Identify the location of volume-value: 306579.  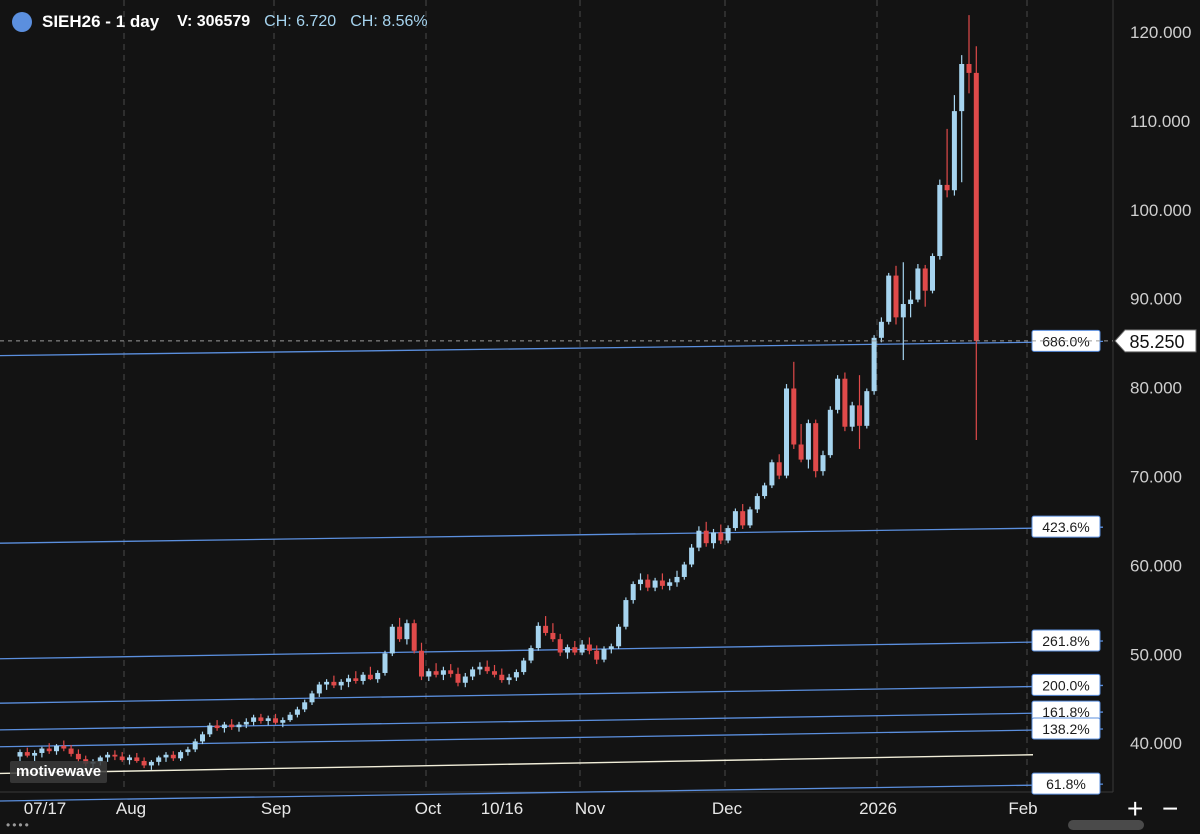
(223, 21).